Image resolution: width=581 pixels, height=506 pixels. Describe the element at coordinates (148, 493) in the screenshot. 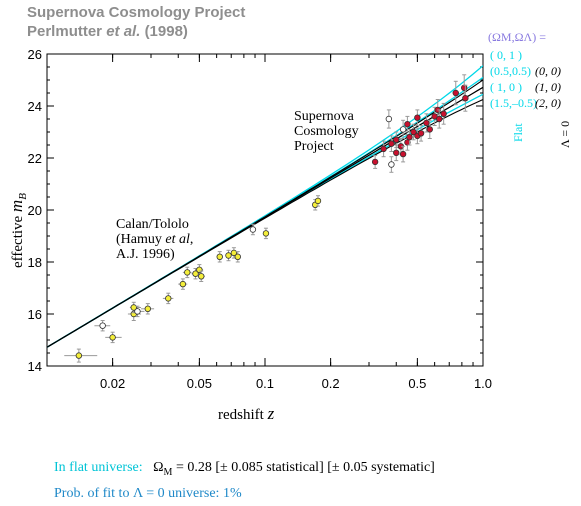

I see `lambda-zero-probability: Prob. of fit to Λ = 0 universe: 1%` at that location.